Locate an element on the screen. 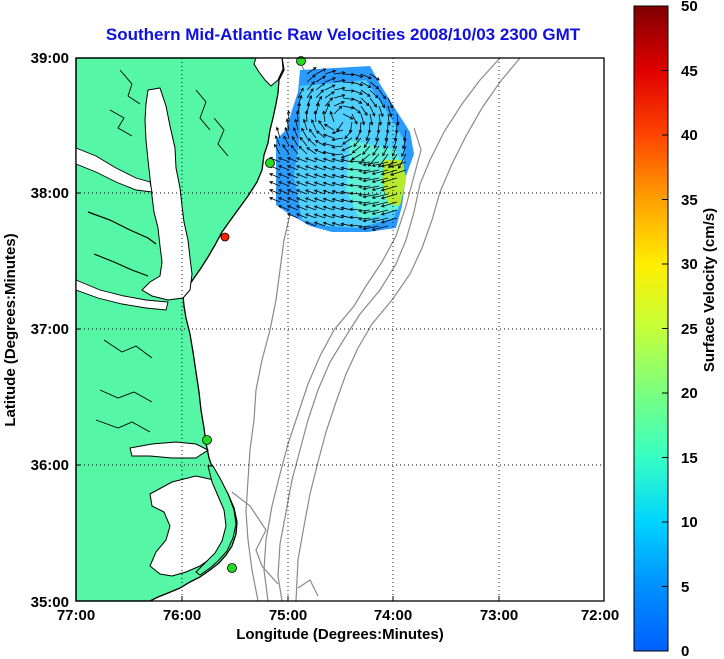 This screenshot has width=724, height=659. colorbar-tick-label: 50 is located at coordinates (689, 7).